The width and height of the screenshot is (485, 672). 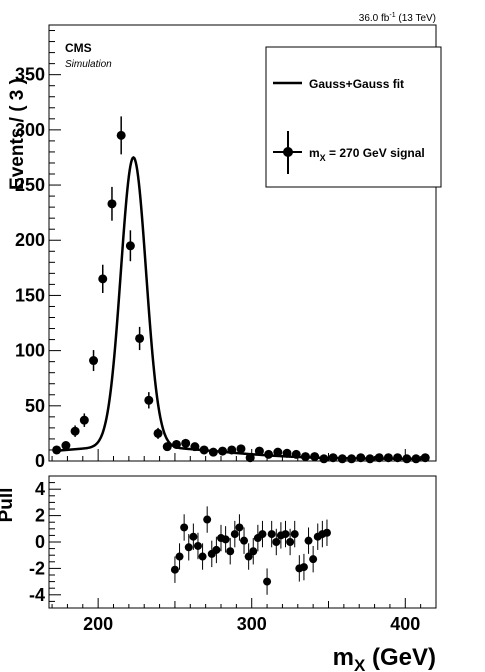 I want to click on x-tick-labels: 200 300 400, so click(x=251, y=624).